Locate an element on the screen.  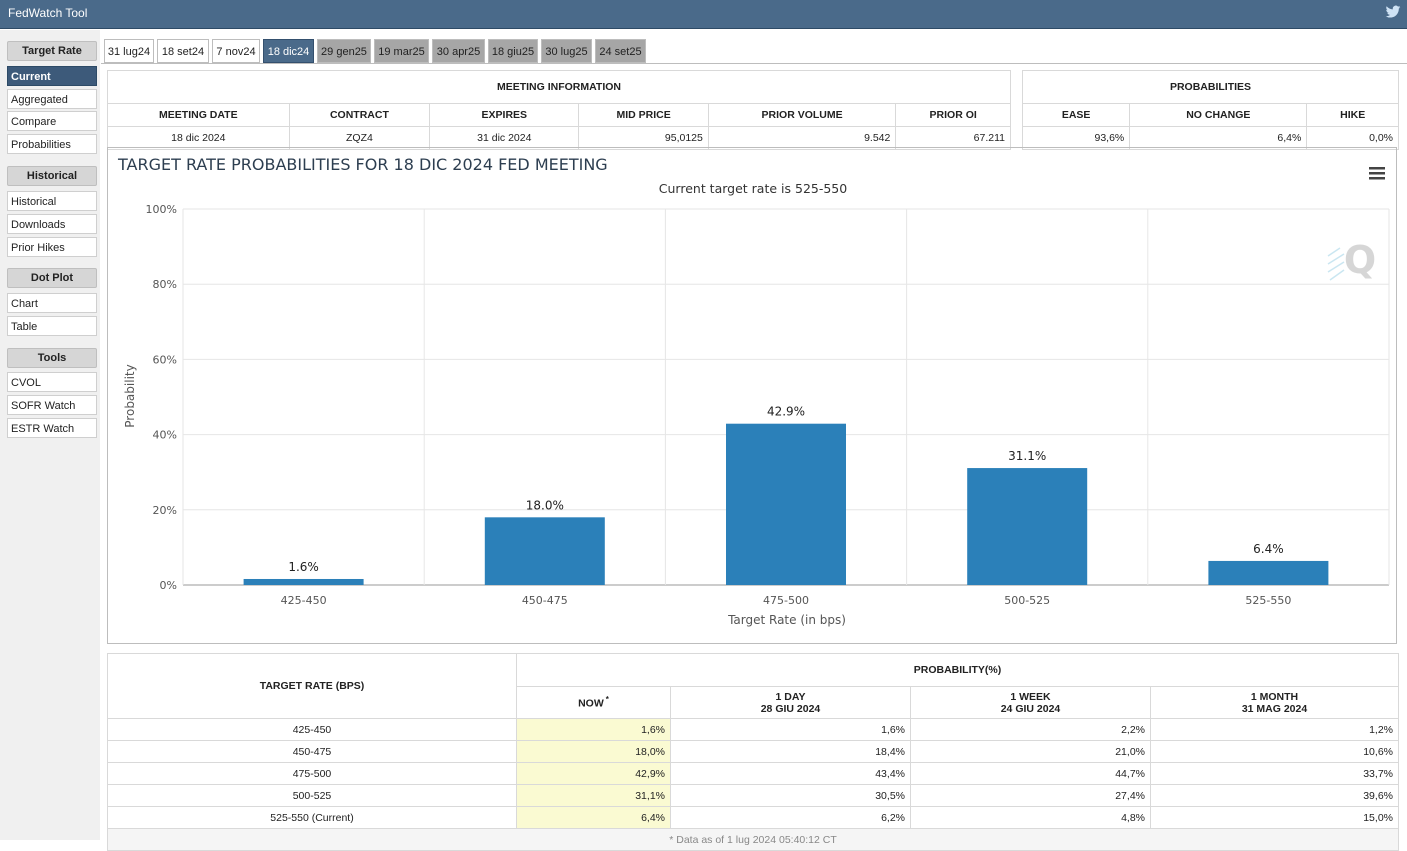
col-prior-volume: PRIOR VOLUME is located at coordinates (802, 115).